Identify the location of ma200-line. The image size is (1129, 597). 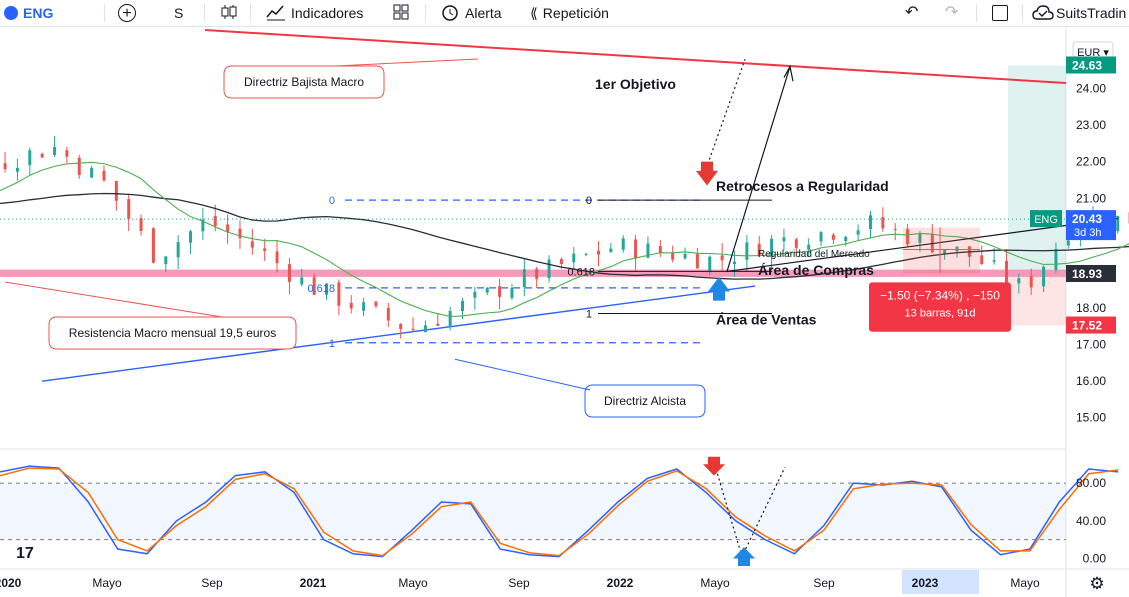
(564, 236).